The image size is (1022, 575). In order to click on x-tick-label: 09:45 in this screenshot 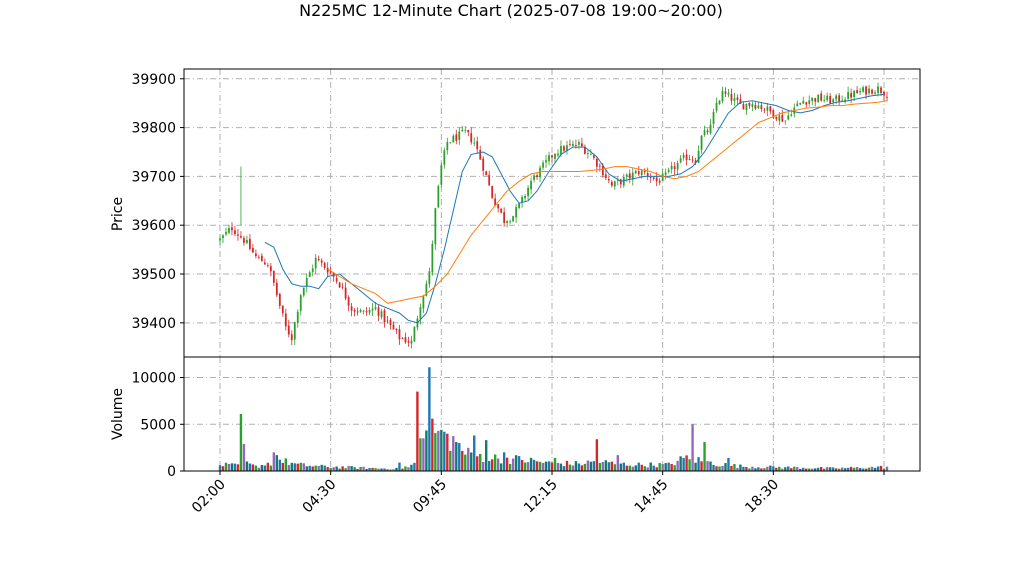, I will do `click(430, 497)`.